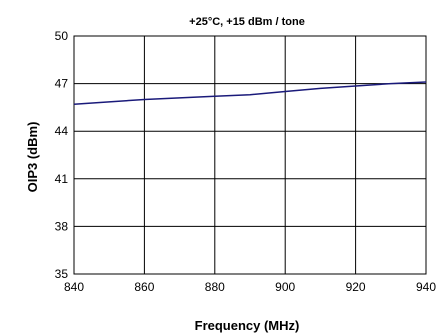 This screenshot has width=446, height=333. What do you see at coordinates (250, 287) in the screenshot?
I see `x-tick-labels: 840 860 880 900 920 940` at bounding box center [250, 287].